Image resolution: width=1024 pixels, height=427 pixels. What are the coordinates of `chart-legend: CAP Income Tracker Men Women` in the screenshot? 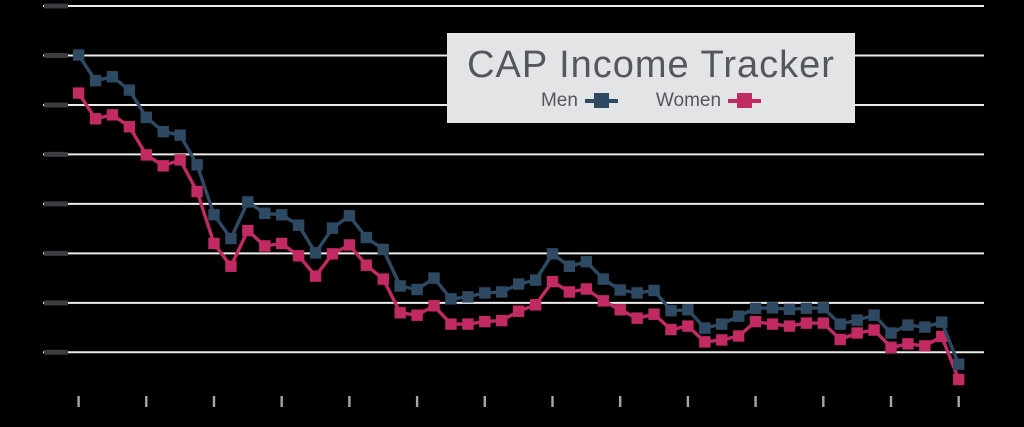 It's located at (651, 78).